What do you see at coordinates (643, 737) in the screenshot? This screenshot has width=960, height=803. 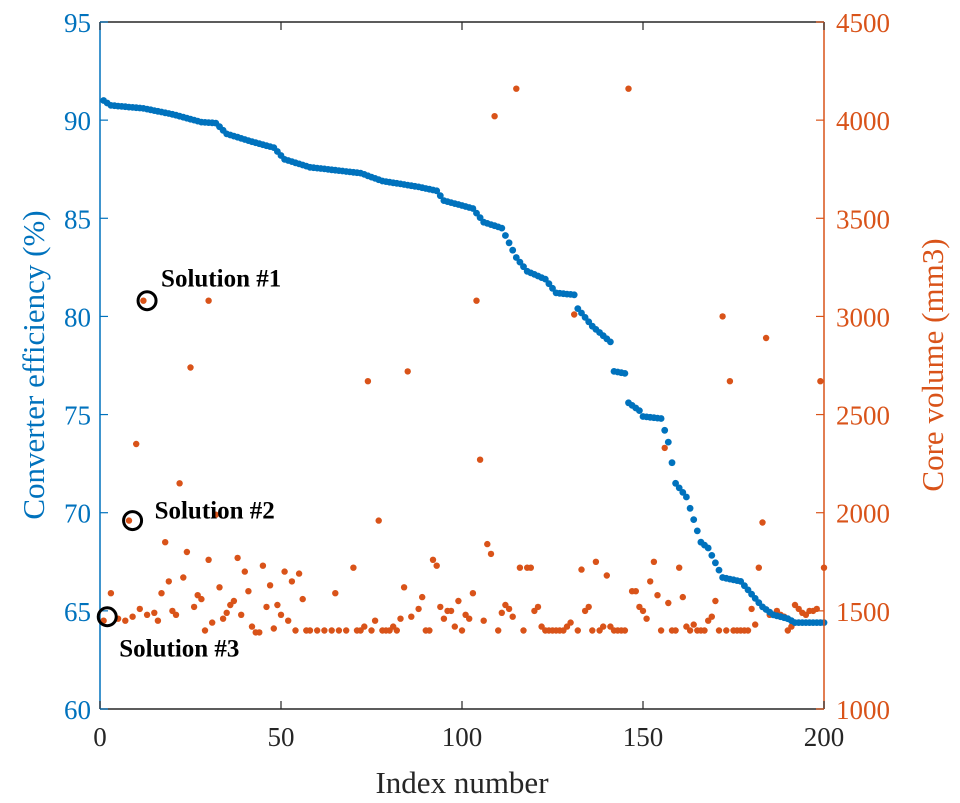 I see `x-tick-label: 150` at bounding box center [643, 737].